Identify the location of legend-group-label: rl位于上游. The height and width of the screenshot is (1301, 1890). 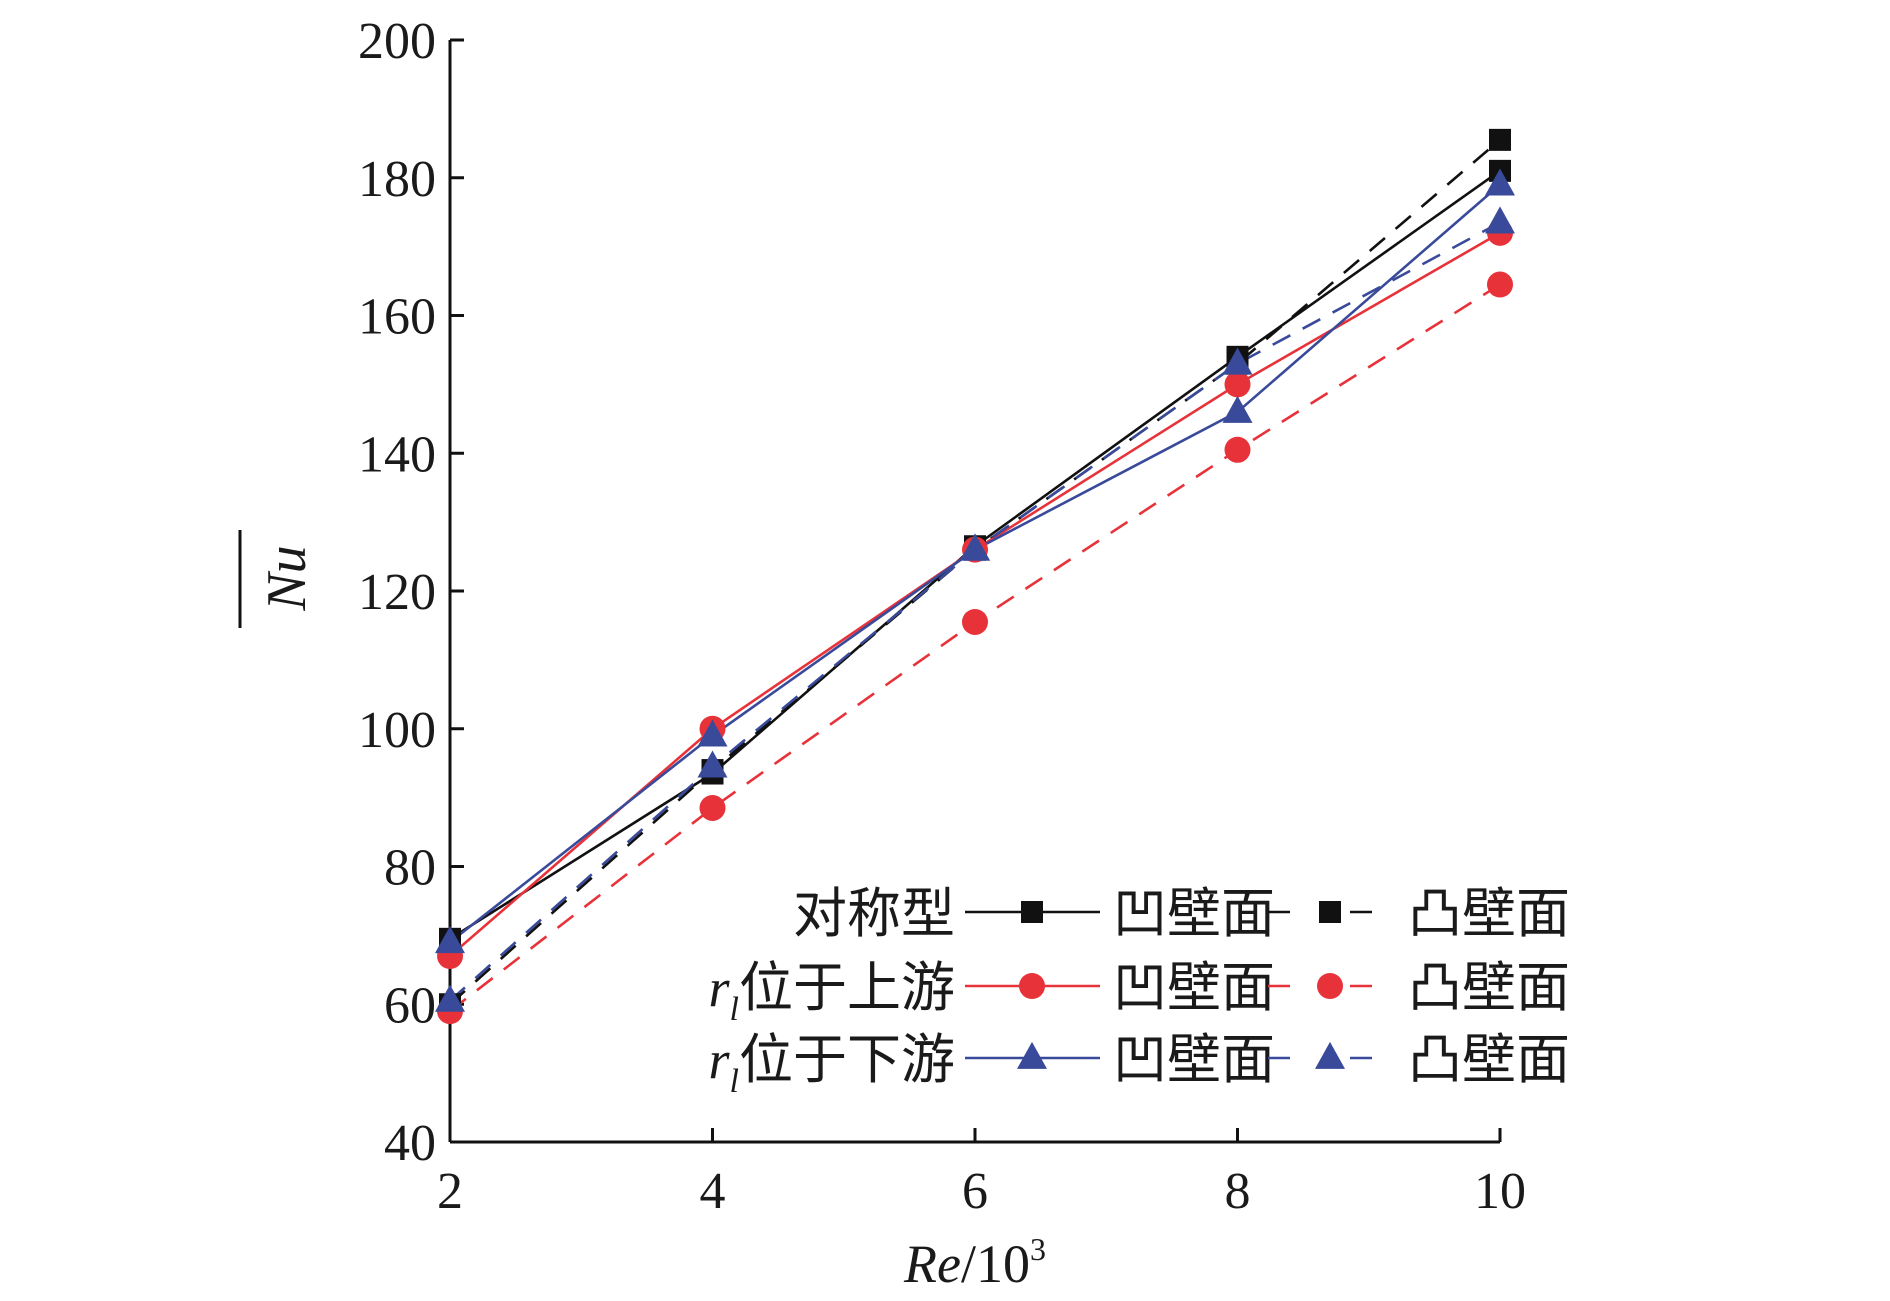
(832, 993).